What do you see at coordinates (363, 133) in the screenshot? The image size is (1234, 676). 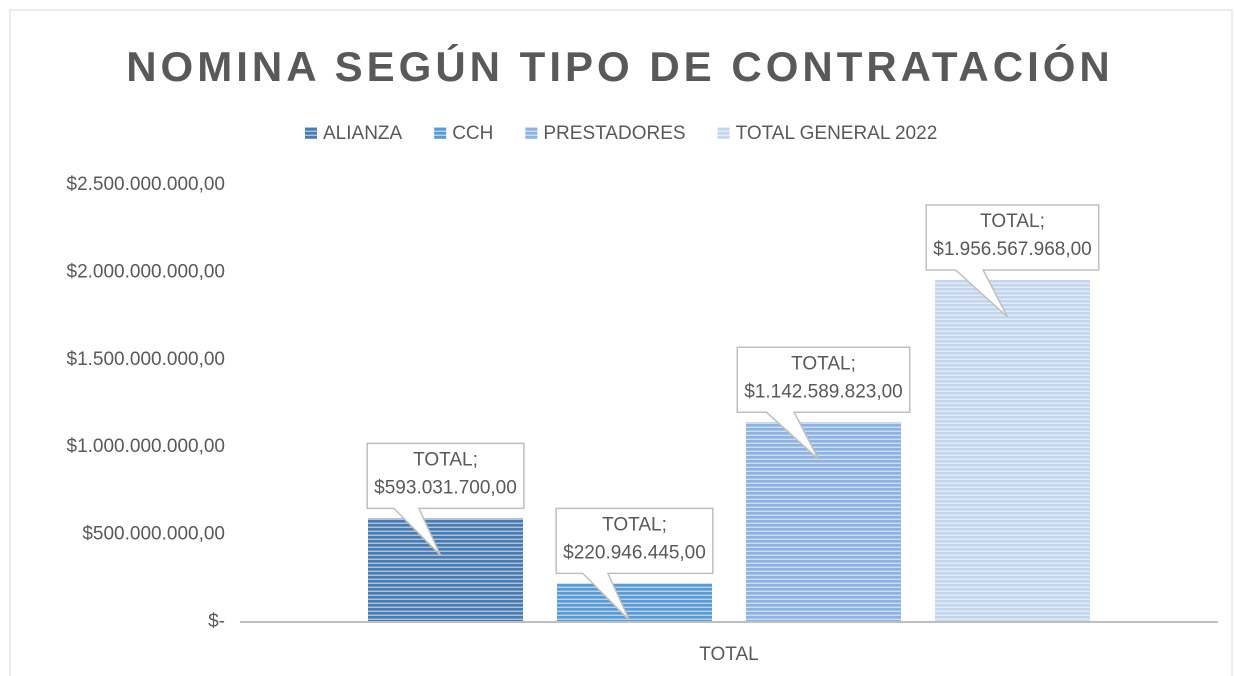 I see `legend-label: ALIANZA` at bounding box center [363, 133].